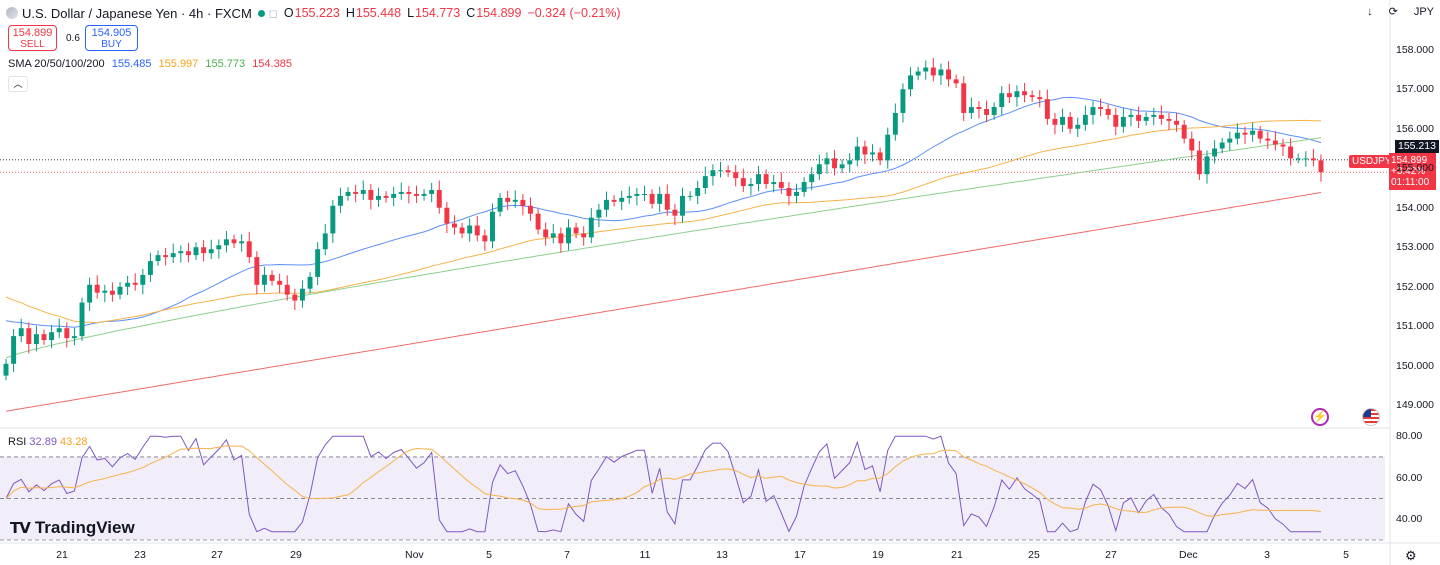 Image resolution: width=1440 pixels, height=565 pixels. What do you see at coordinates (1415, 405) in the screenshot?
I see `price-tick-label: 149.000` at bounding box center [1415, 405].